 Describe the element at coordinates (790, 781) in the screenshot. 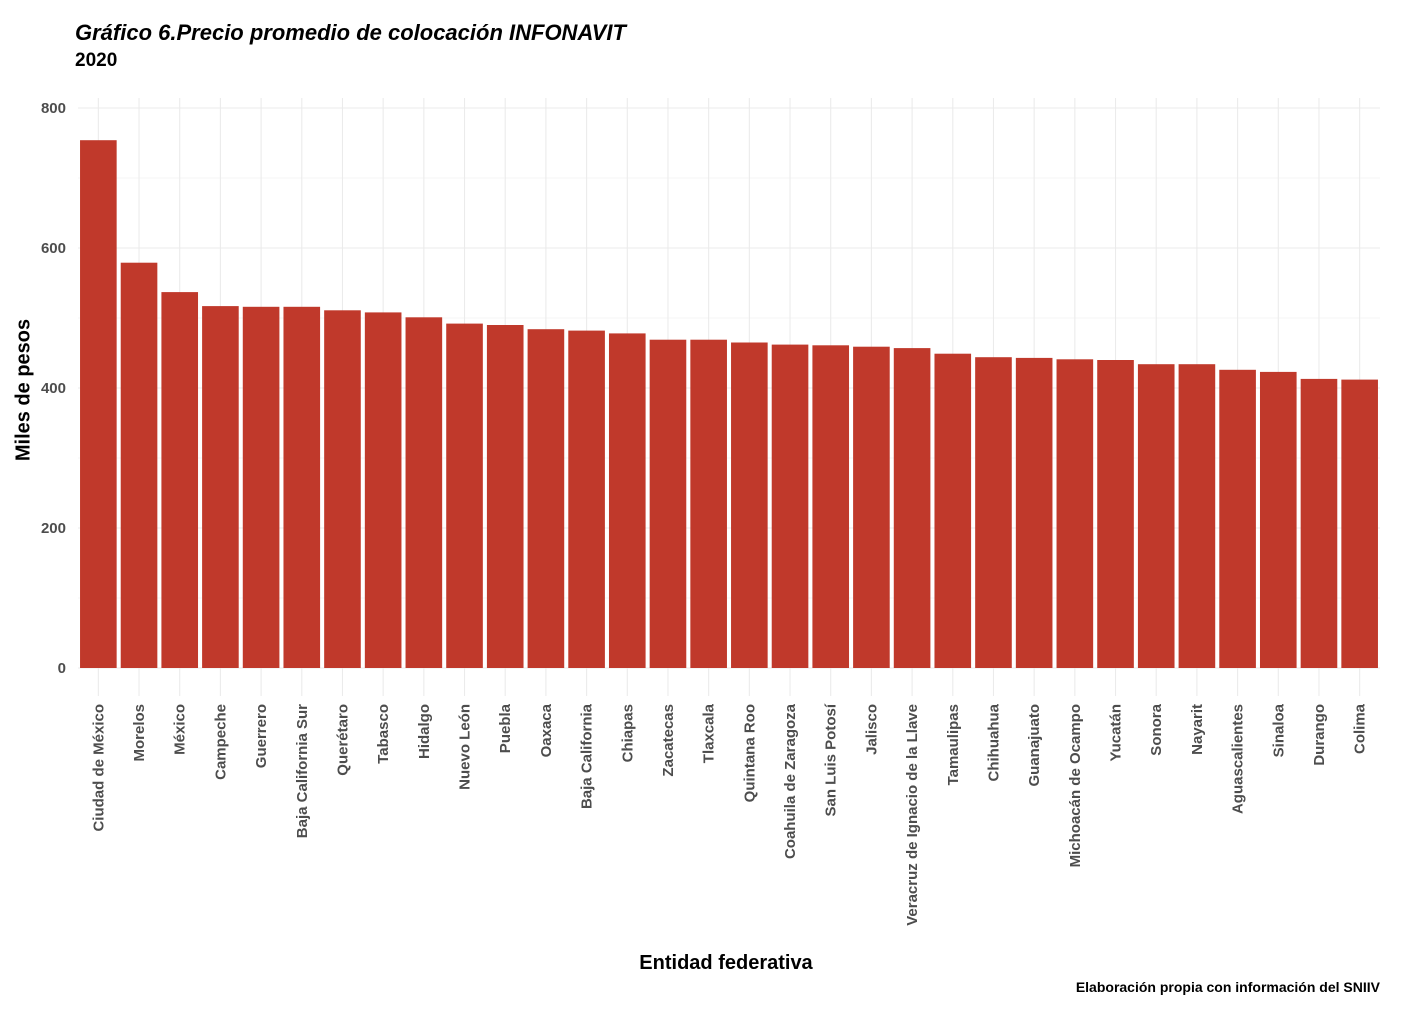

I see `x-tick-label: Coahuila de Zaragoza` at that location.